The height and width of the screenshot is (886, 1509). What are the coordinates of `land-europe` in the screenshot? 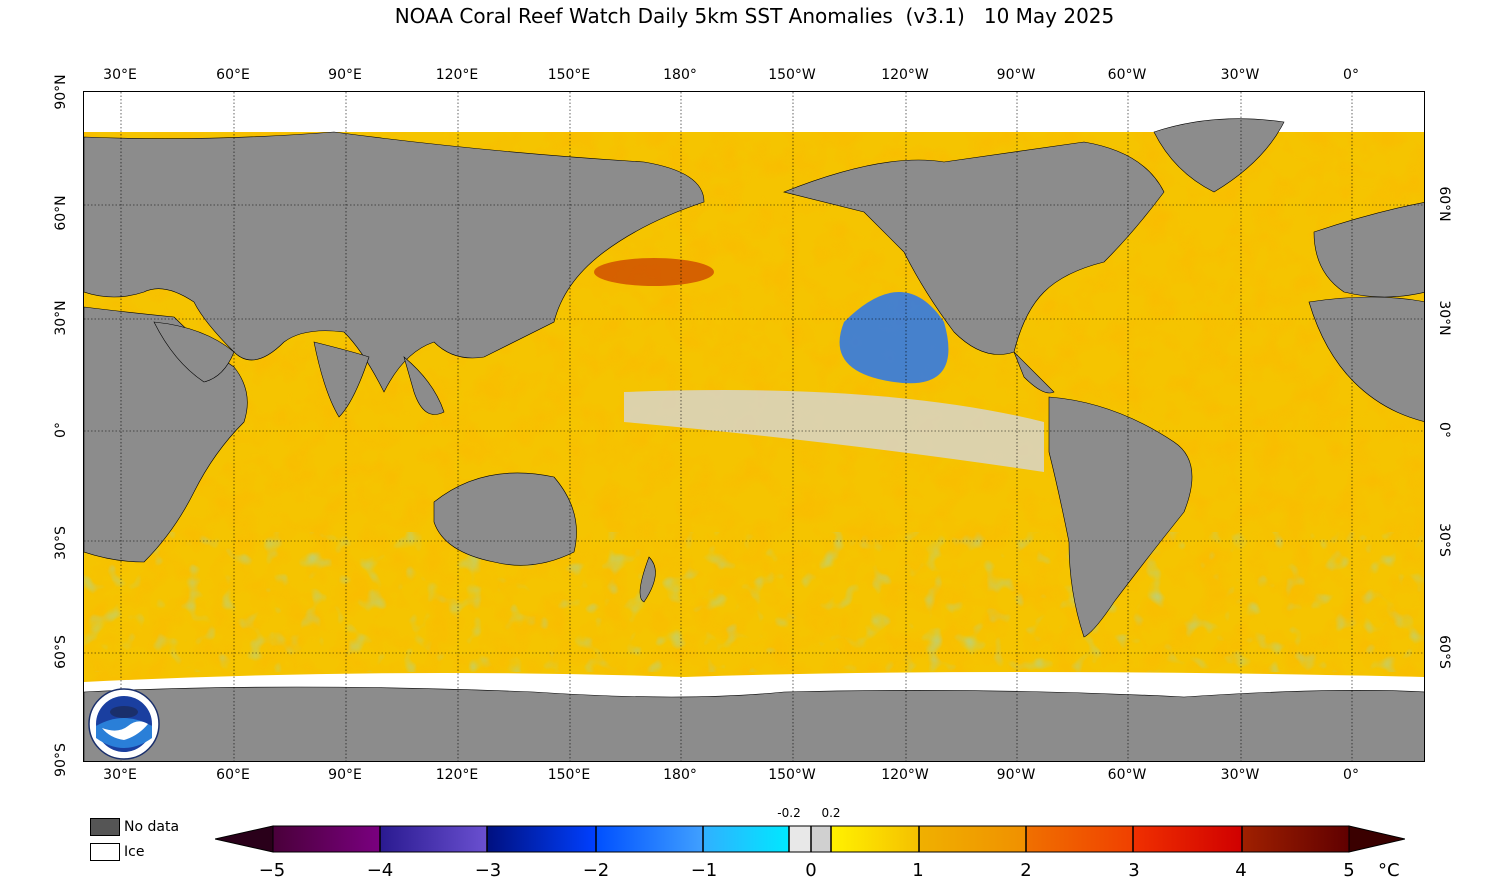 It's located at (1368, 250).